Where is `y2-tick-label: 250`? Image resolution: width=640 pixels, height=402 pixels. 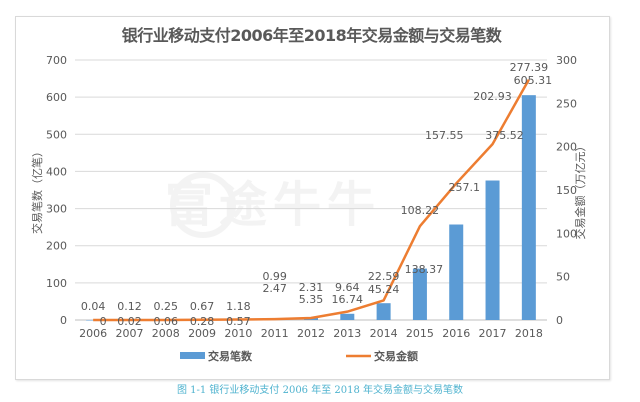 y2-tick-label: 250 is located at coordinates (566, 103).